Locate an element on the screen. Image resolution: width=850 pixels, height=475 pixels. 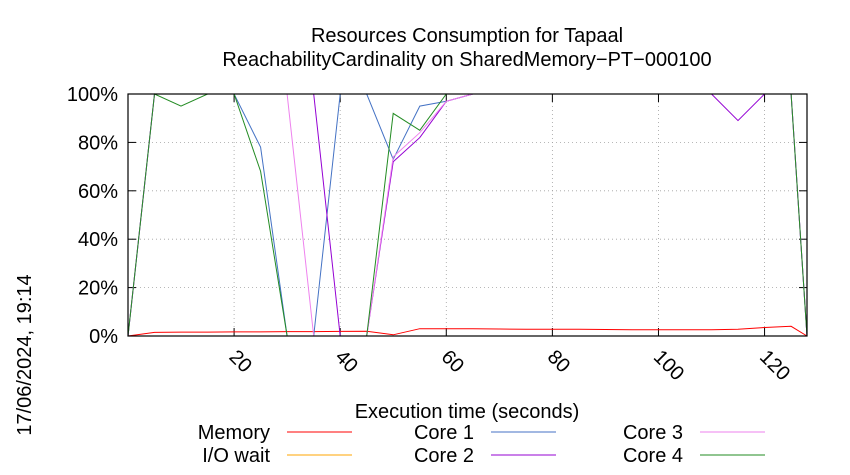
y-tick-label: 20% is located at coordinates (98, 289).